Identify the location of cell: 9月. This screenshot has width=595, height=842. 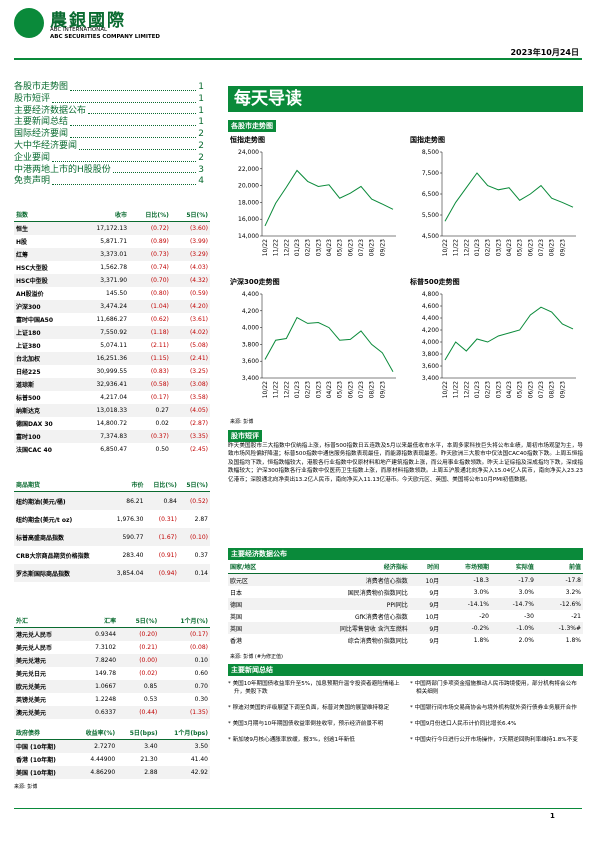
(434, 641).